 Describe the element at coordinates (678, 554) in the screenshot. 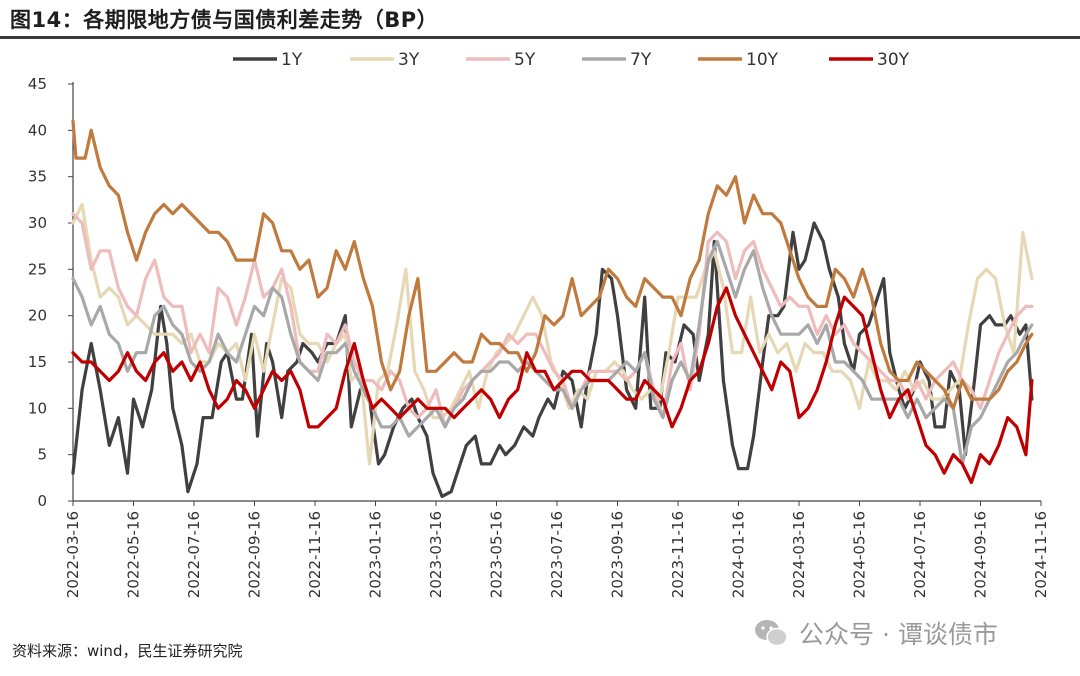

I see `x-tick-label: 2023-11-16` at that location.